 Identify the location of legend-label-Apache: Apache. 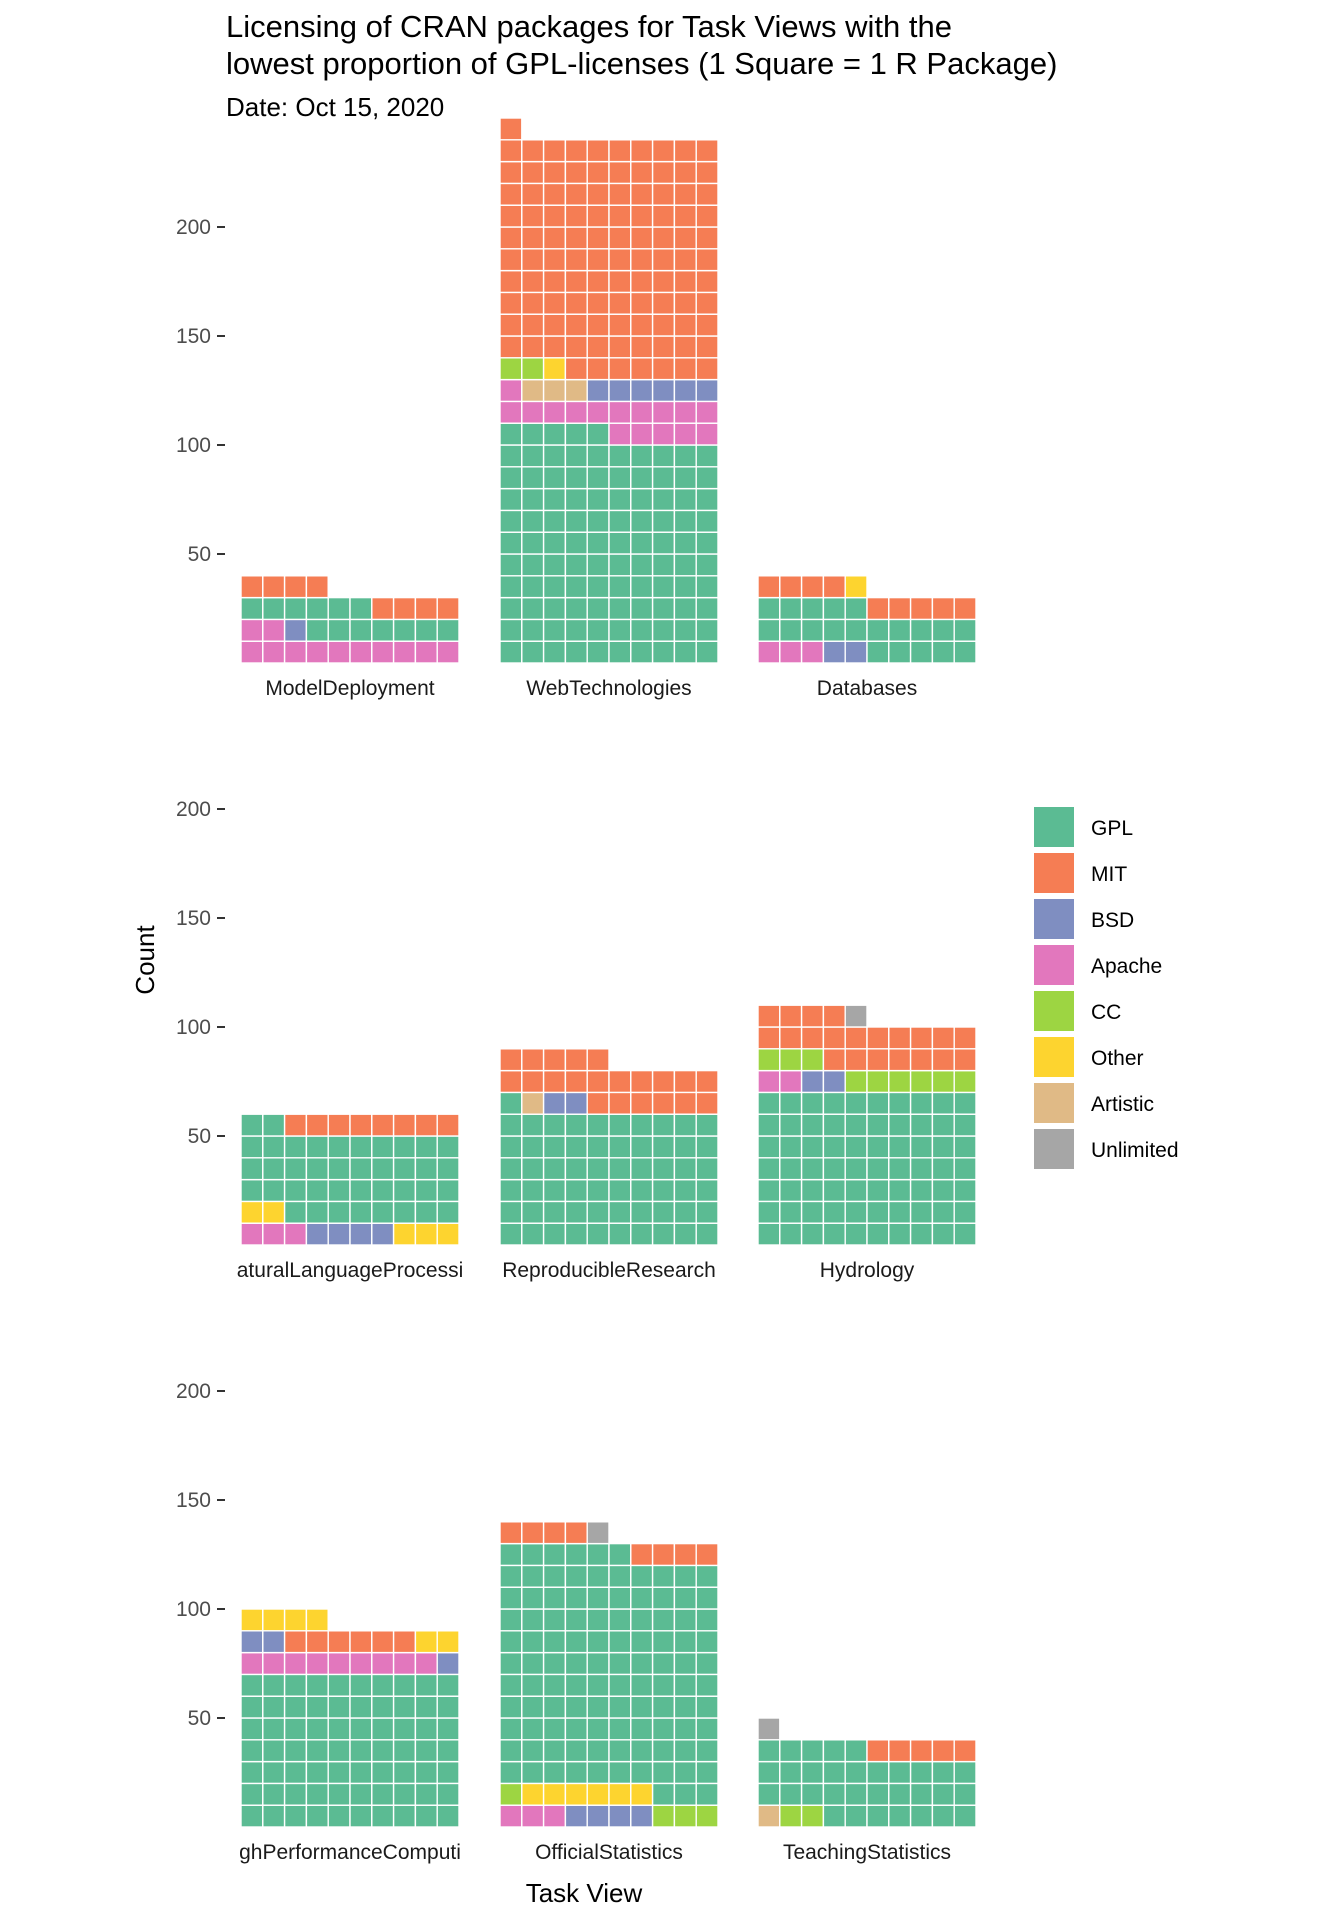
(1126, 966).